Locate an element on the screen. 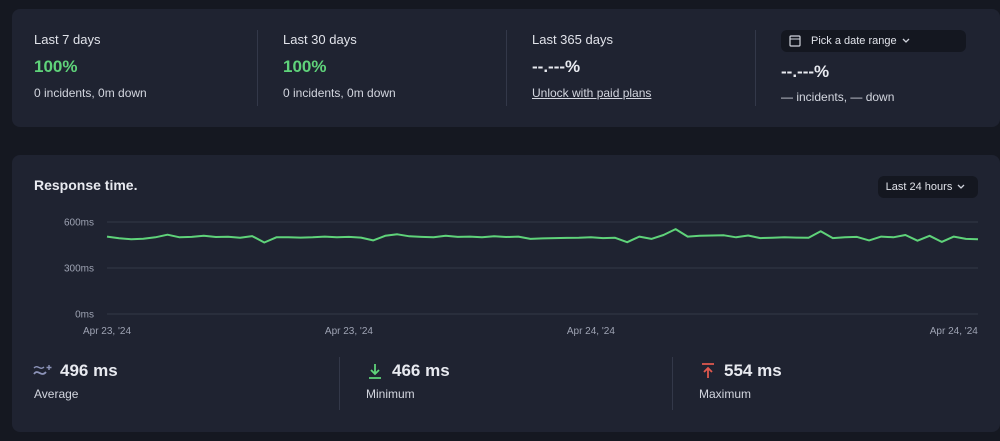  panel-title: Response time. is located at coordinates (86, 185).